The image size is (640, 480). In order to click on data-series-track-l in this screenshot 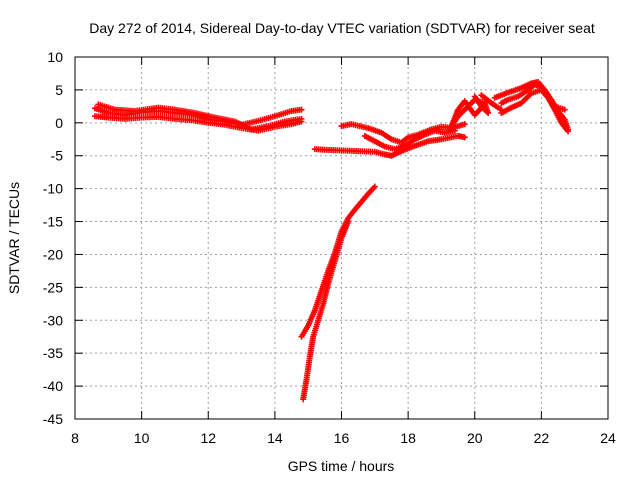, I will do `click(338, 261)`.